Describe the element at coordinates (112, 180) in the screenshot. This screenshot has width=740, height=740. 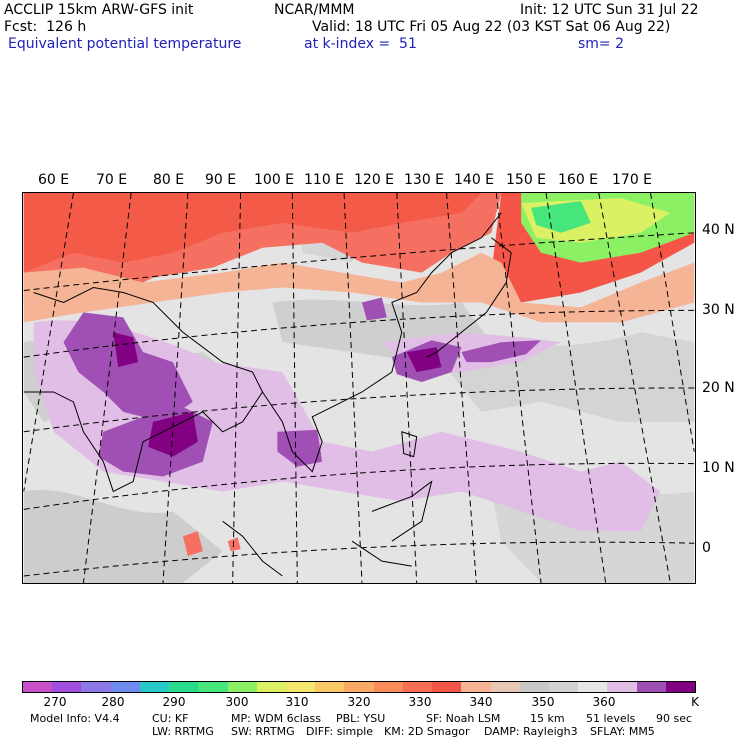
I see `lon-label: 70 E` at that location.